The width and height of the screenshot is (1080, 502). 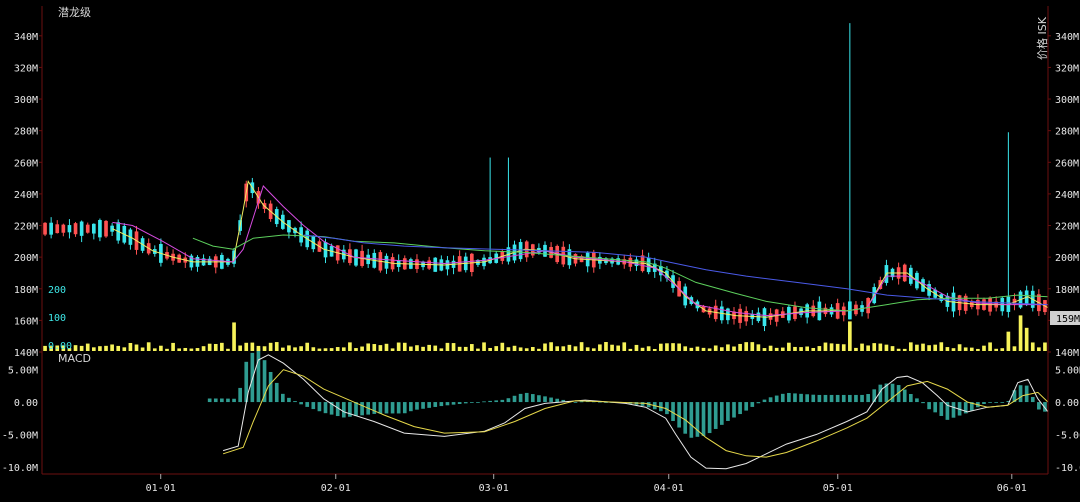 What do you see at coordinates (838, 488) in the screenshot?
I see `x-tick-label: 05-01` at bounding box center [838, 488].